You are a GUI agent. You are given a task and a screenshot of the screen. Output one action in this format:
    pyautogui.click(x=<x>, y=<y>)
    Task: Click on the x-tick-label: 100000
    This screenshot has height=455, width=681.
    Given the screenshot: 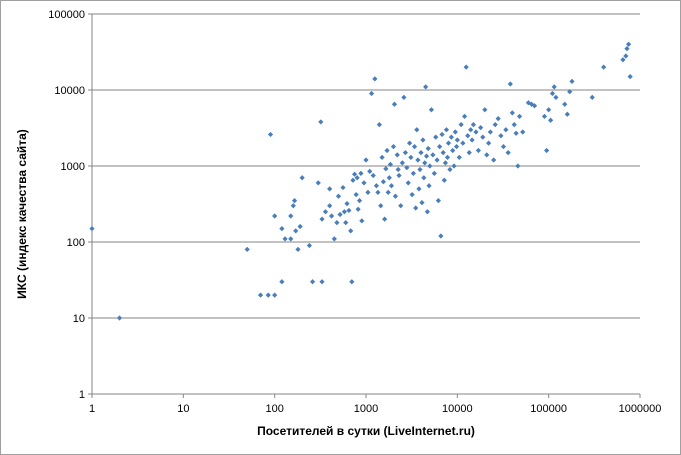 What is the action you would take?
    pyautogui.click(x=548, y=409)
    